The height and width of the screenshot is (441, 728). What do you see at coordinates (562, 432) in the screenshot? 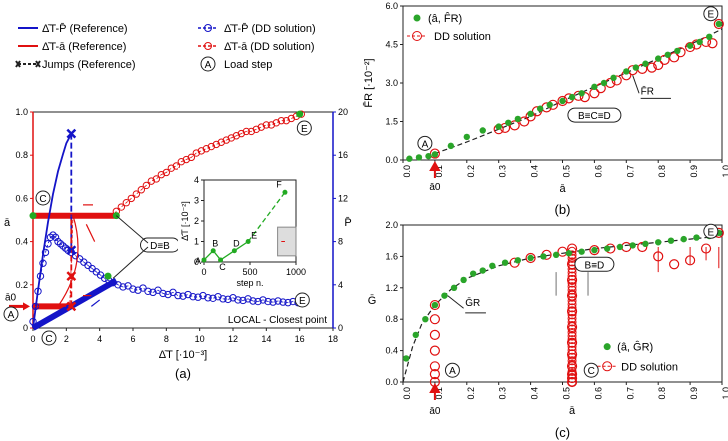
I see `panel-c-label: (c)` at bounding box center [562, 432].